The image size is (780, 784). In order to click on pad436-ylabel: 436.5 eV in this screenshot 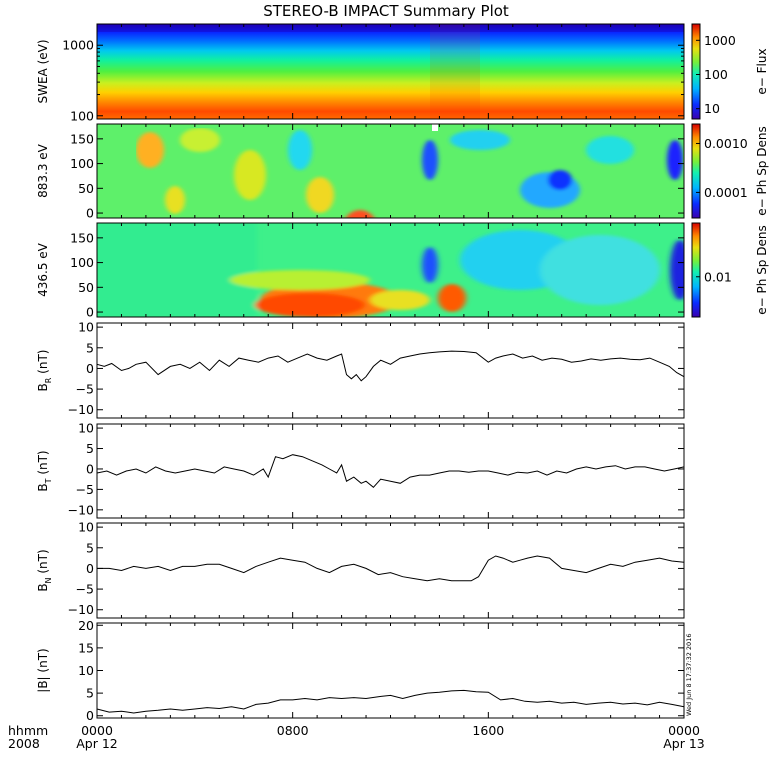, I will do `click(43, 269)`.